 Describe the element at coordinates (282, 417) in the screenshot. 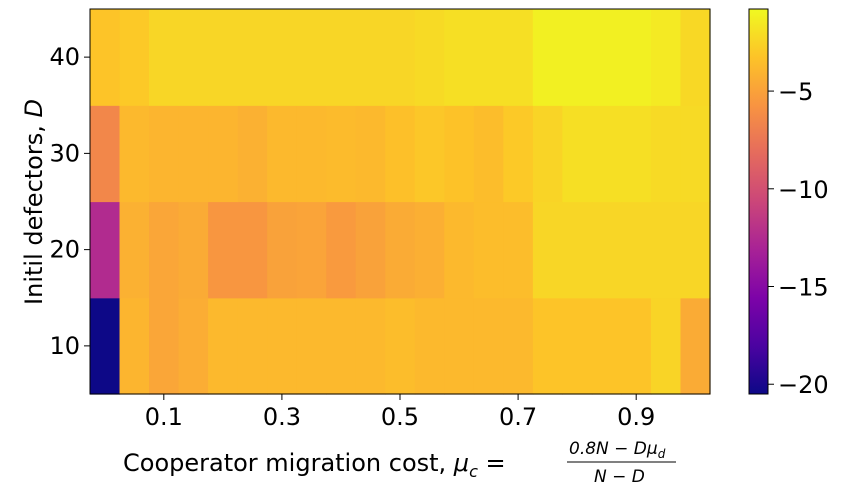

I see `x-tick-label: 0.3` at that location.